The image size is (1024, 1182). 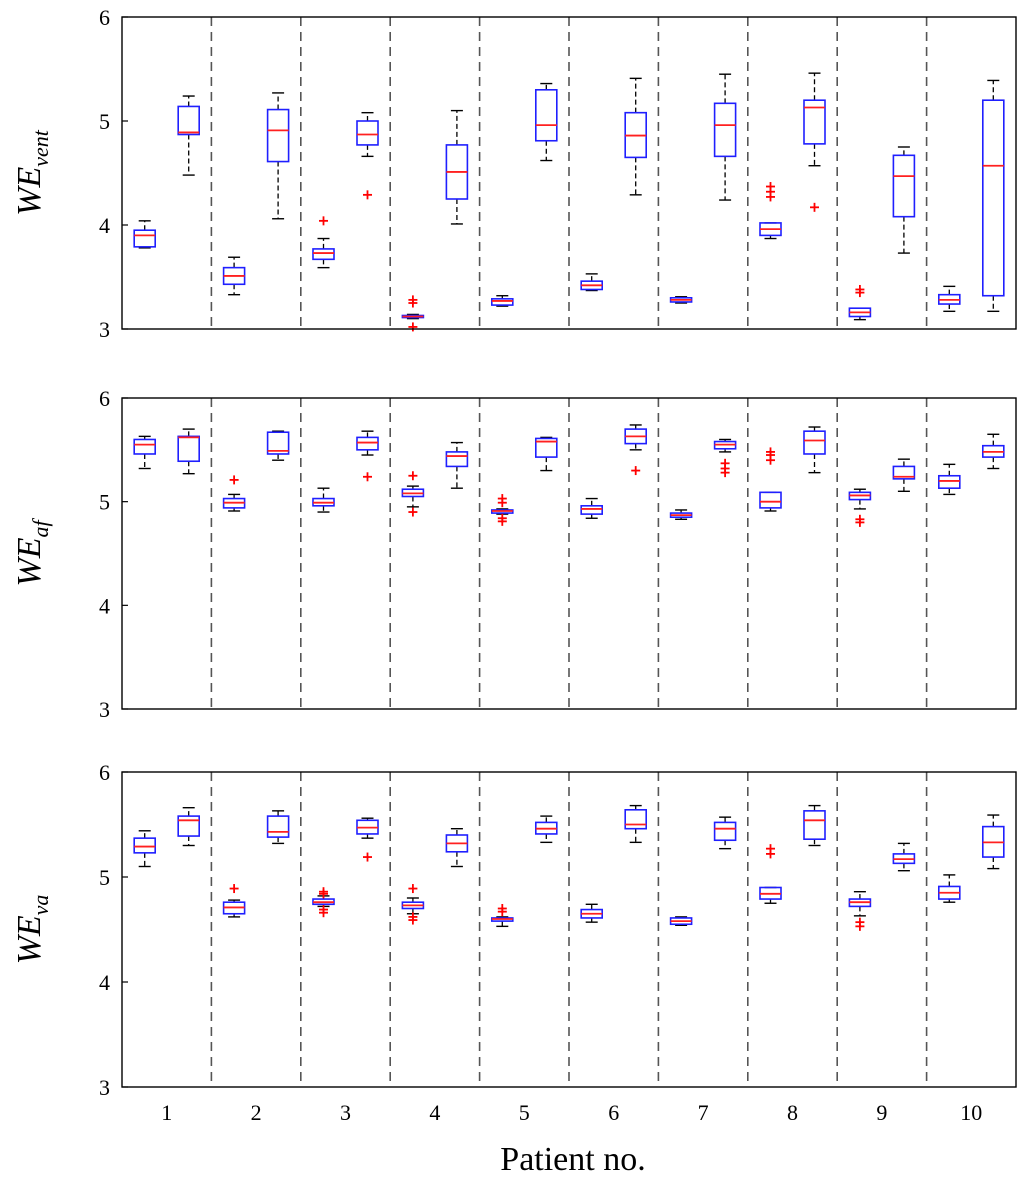 What do you see at coordinates (613, 1112) in the screenshot?
I see `x-tick-label: 6` at bounding box center [613, 1112].